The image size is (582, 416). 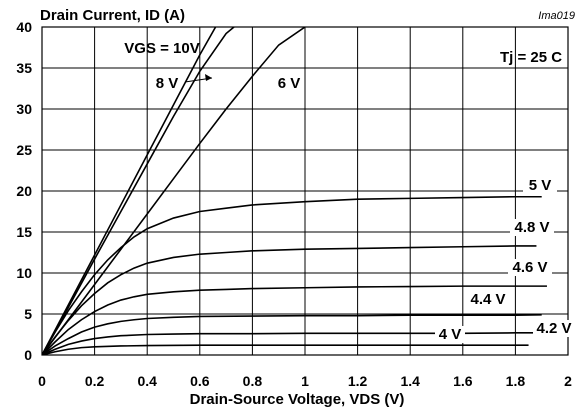 I want to click on y-axis-ticks: 0 5 10 15 20 25 30 35 40, so click(x=24, y=191).